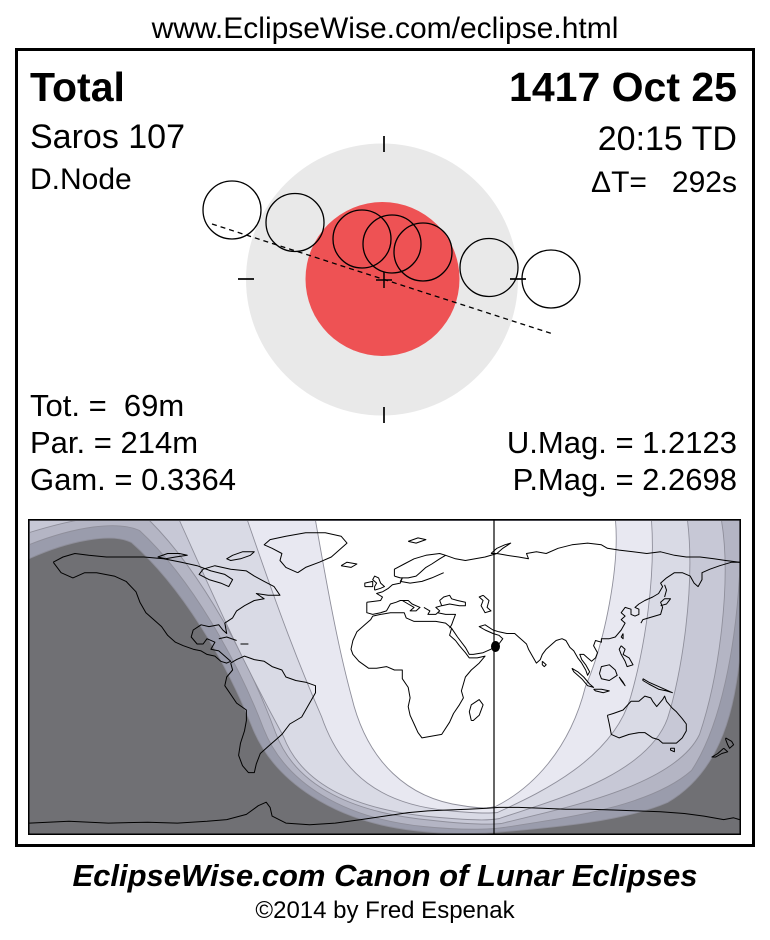 This screenshot has width=770, height=940. What do you see at coordinates (621, 442) in the screenshot?
I see `umbral-magnitude-stat: U.Mag. = 1.2123` at bounding box center [621, 442].